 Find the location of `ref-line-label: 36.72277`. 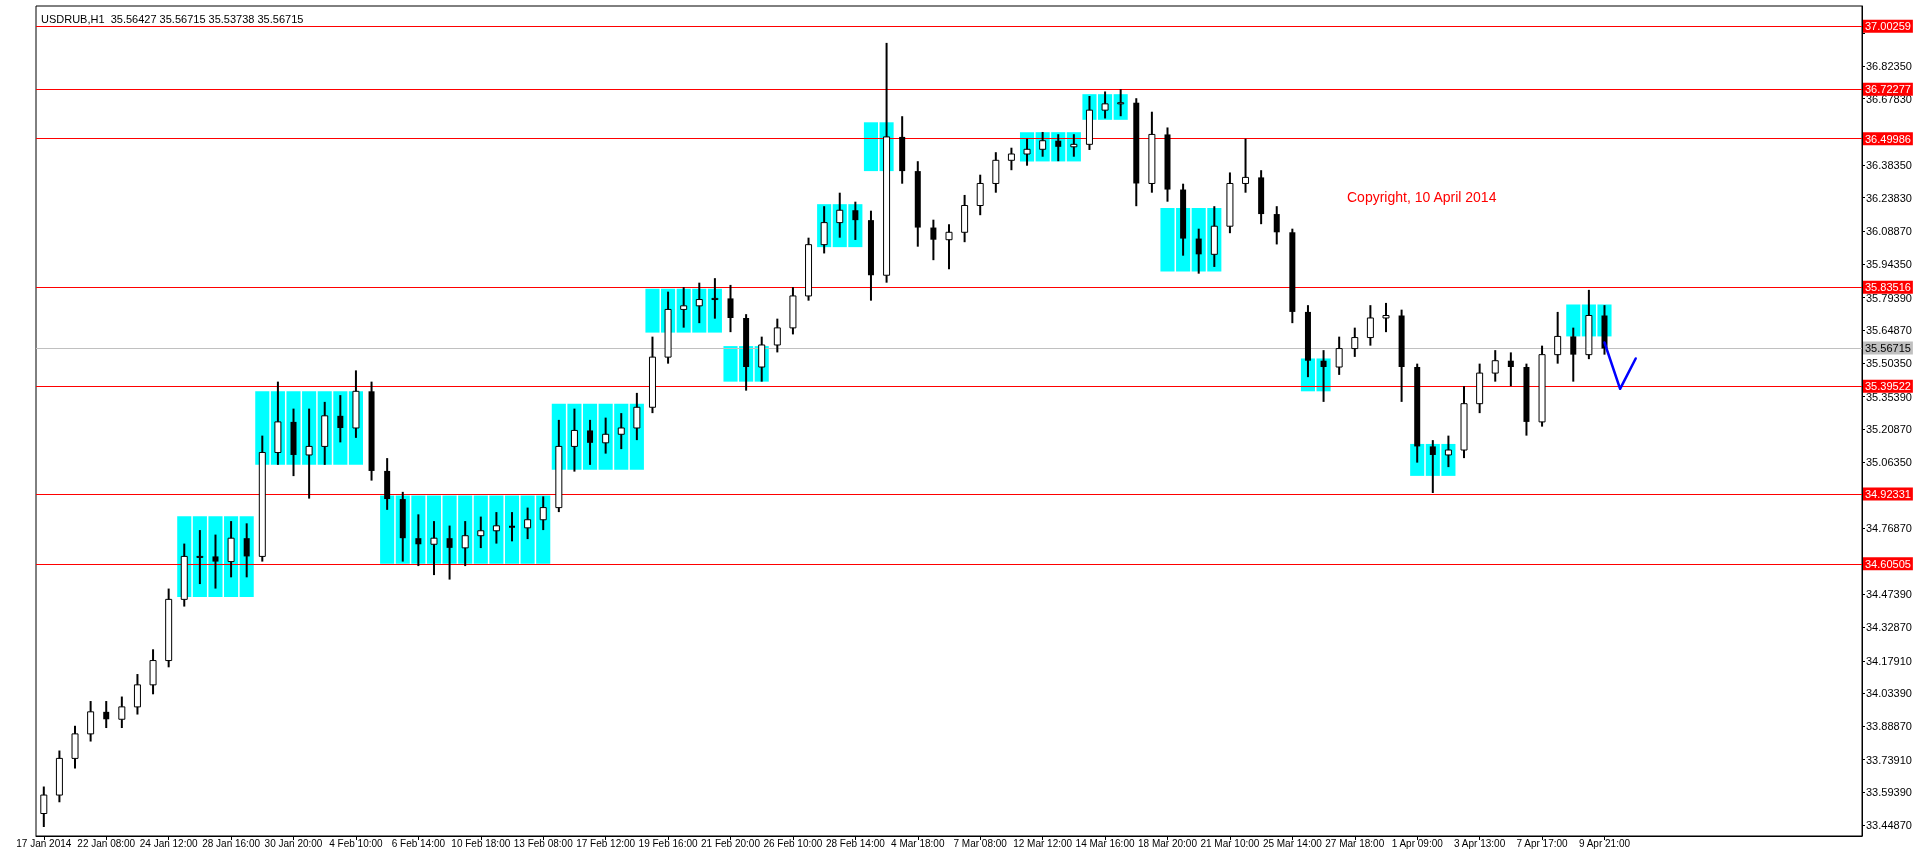

ref-line-label: 36.72277 is located at coordinates (1888, 89).